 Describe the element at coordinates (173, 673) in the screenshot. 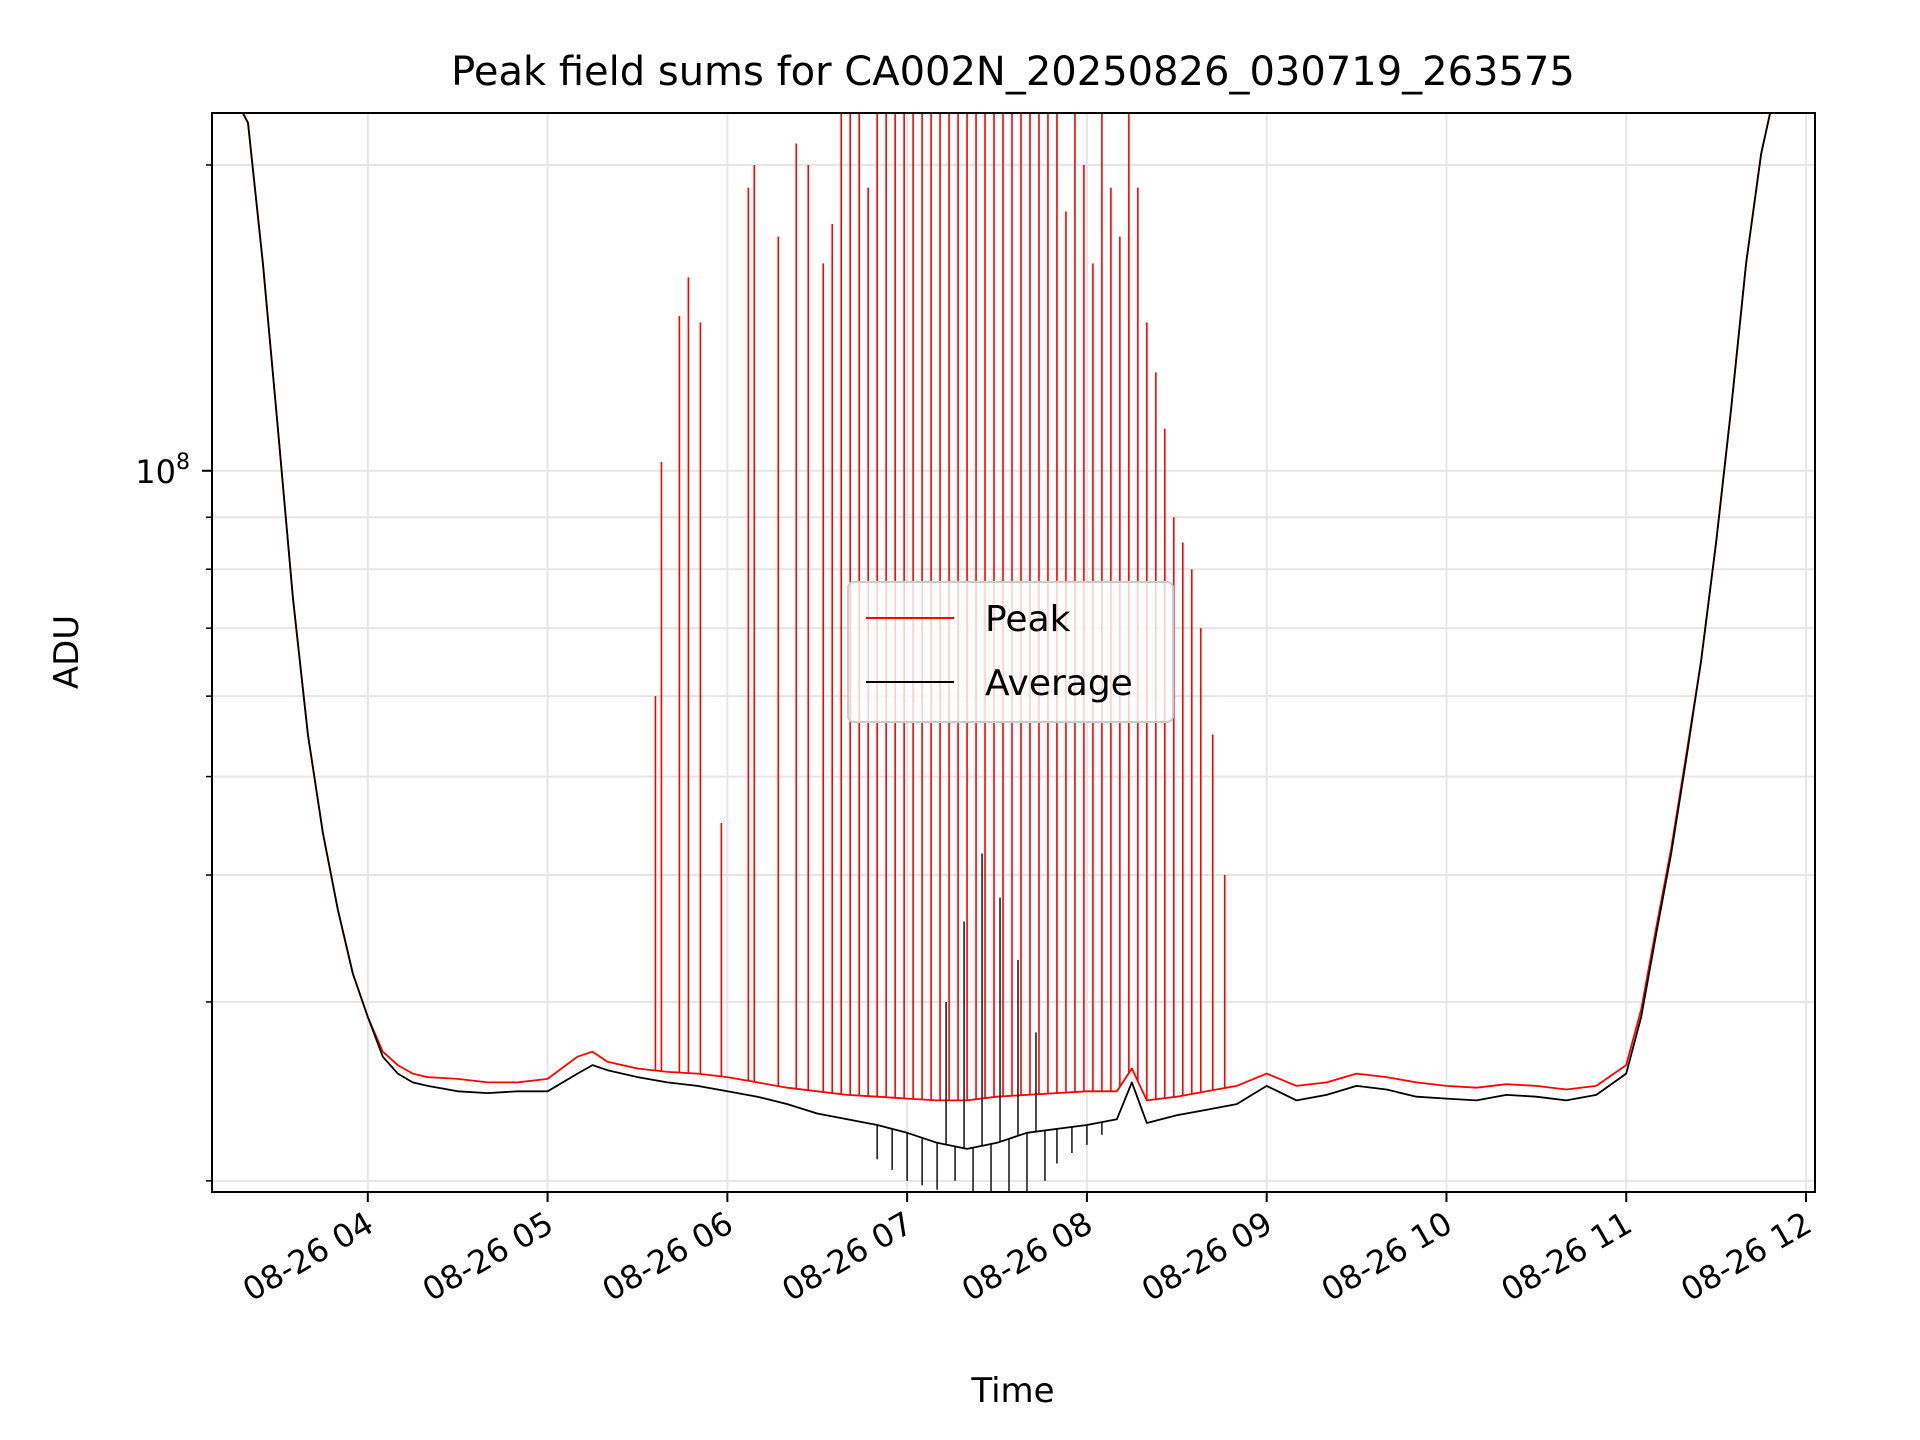

I see `y-axis: 108` at that location.